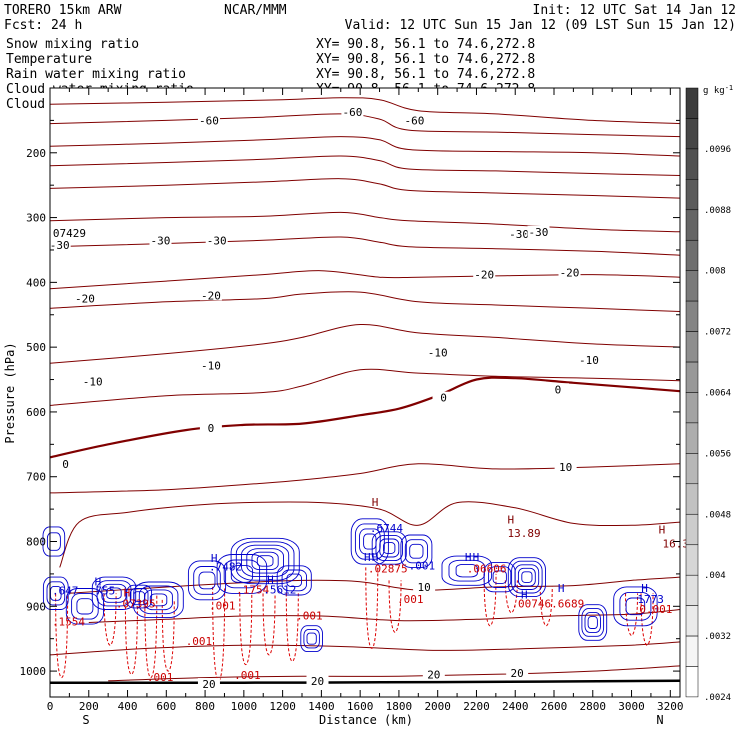 The width and height of the screenshot is (740, 740). I want to click on extrema-label-25: .00746.6689, so click(547, 604).